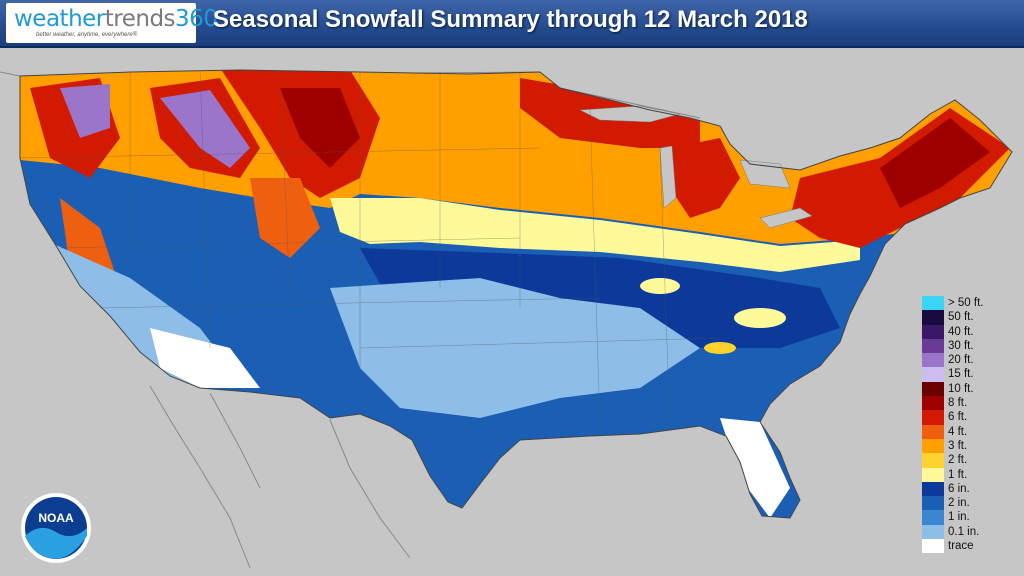  Describe the element at coordinates (56, 518) in the screenshot. I see `noaa-text: NOAA` at that location.